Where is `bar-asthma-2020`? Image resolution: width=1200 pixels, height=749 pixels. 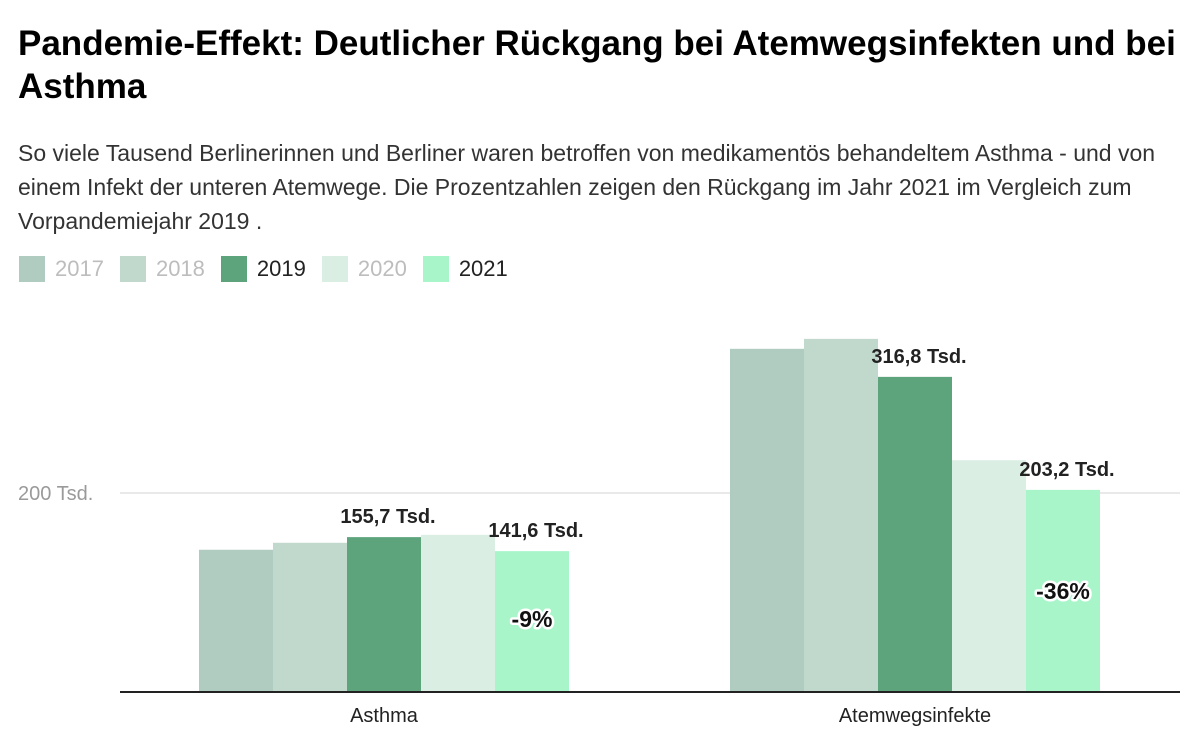 bar-asthma-2020 is located at coordinates (458, 613).